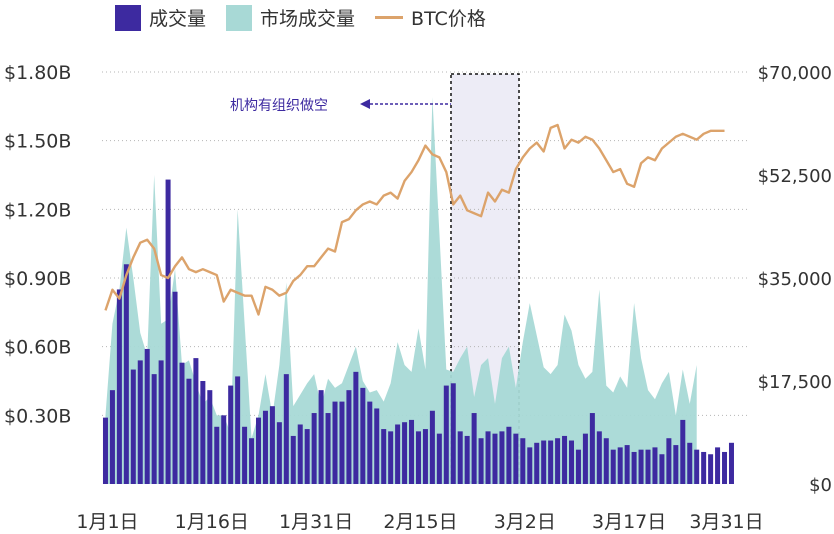 The height and width of the screenshot is (534, 834). What do you see at coordinates (37, 73) in the screenshot?
I see `y-left-tick-label: $1.80B` at bounding box center [37, 73].